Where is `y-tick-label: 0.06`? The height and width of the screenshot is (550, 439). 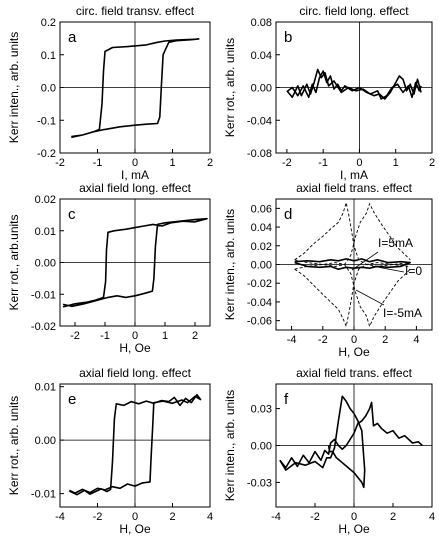 y-tick-label: 0.06 is located at coordinates (261, 209).